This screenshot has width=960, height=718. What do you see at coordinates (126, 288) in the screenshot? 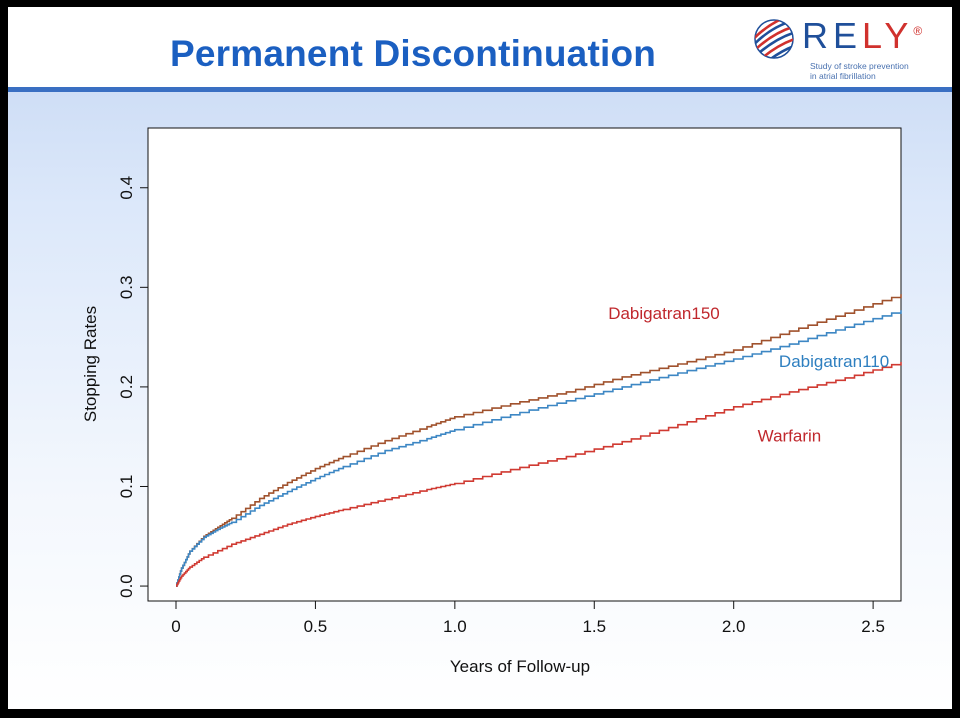
I see `y-tick-label: 0.3` at bounding box center [126, 288].